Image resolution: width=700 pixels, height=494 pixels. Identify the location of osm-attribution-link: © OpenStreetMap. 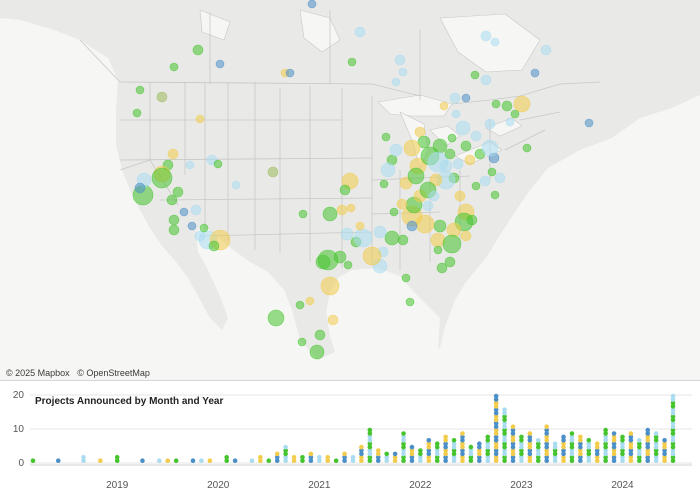
(113, 373).